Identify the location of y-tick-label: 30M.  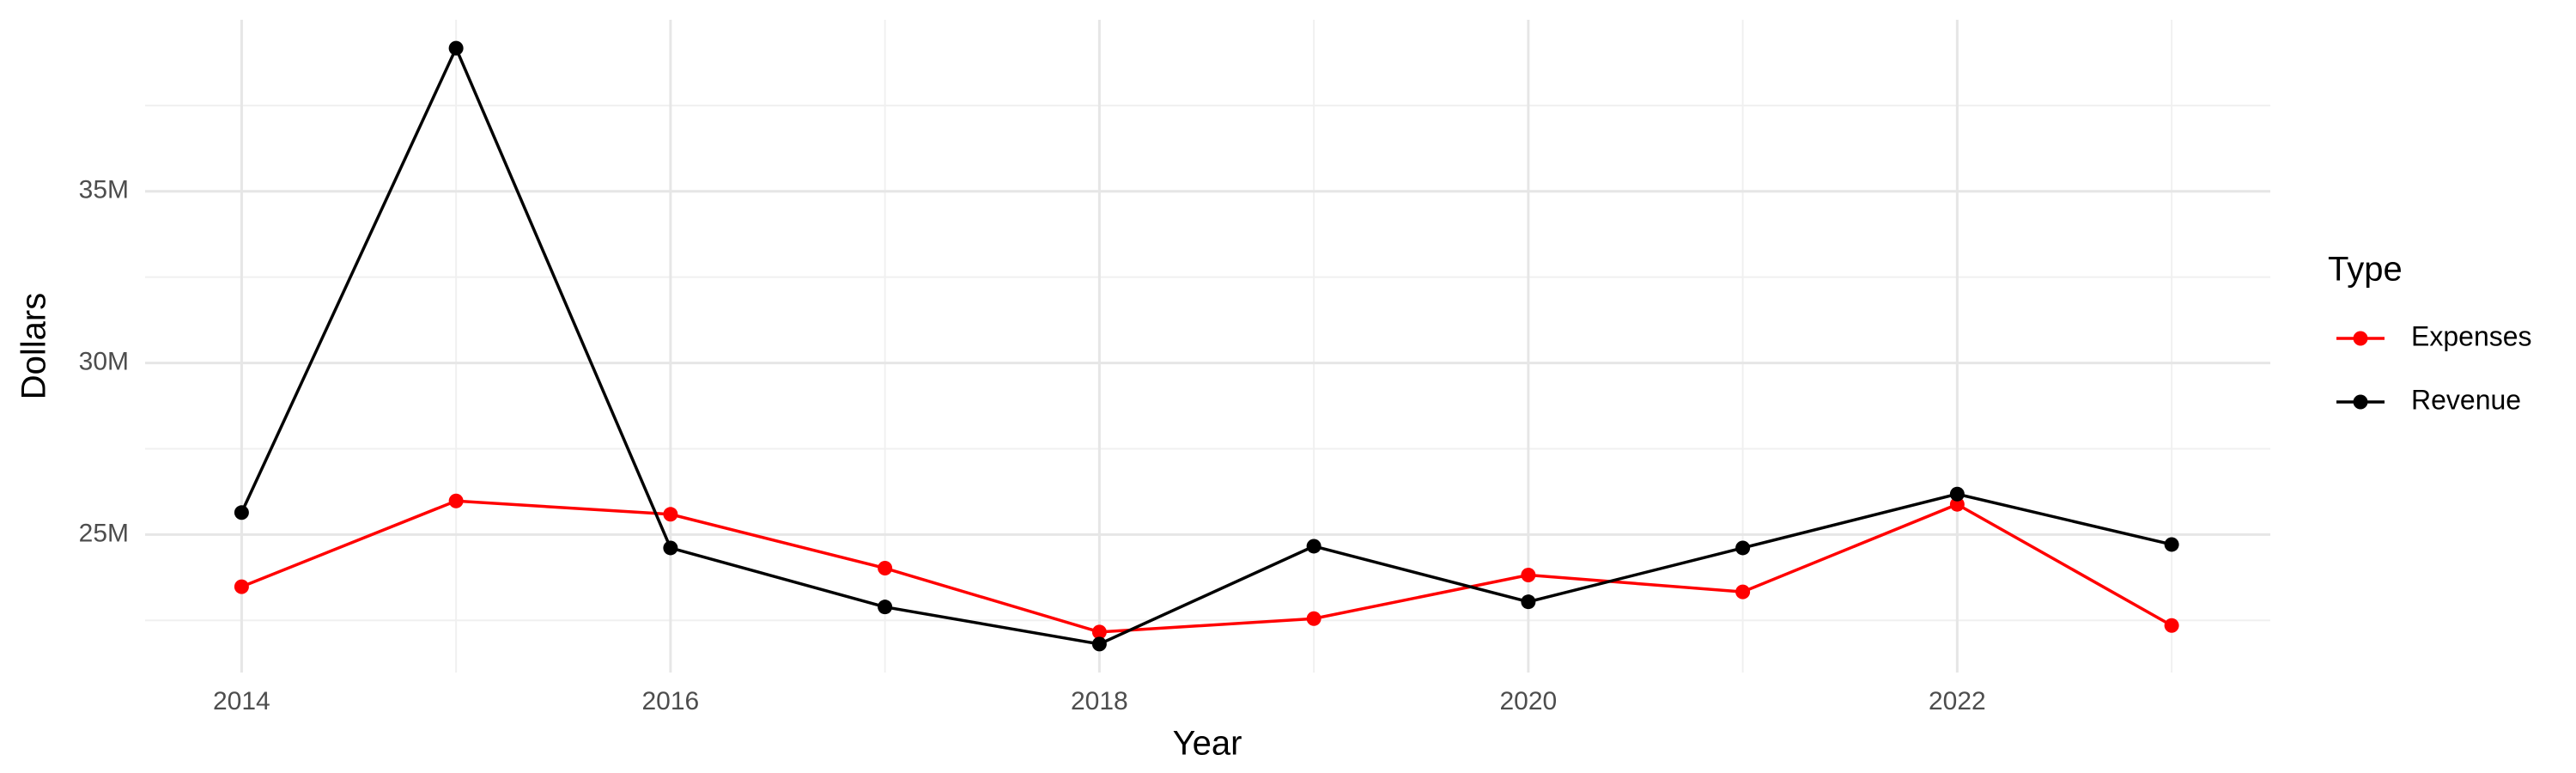
(104, 362).